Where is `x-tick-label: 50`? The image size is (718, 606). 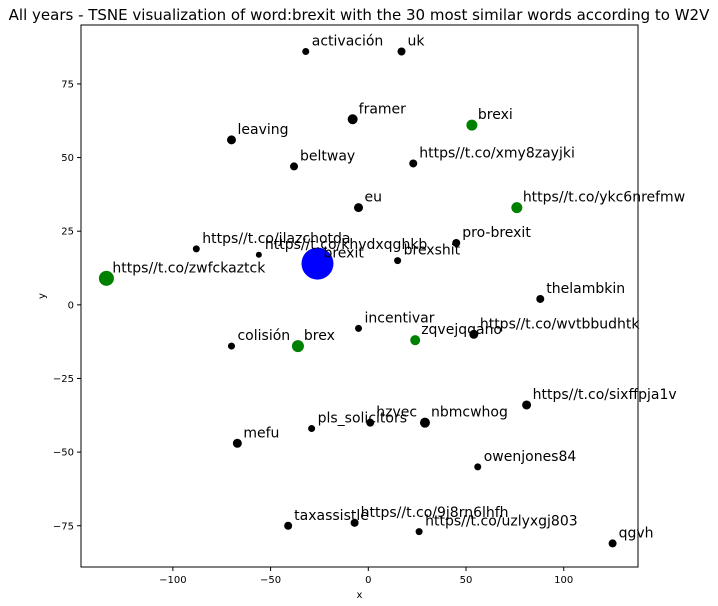
x-tick-label: 50 is located at coordinates (466, 580).